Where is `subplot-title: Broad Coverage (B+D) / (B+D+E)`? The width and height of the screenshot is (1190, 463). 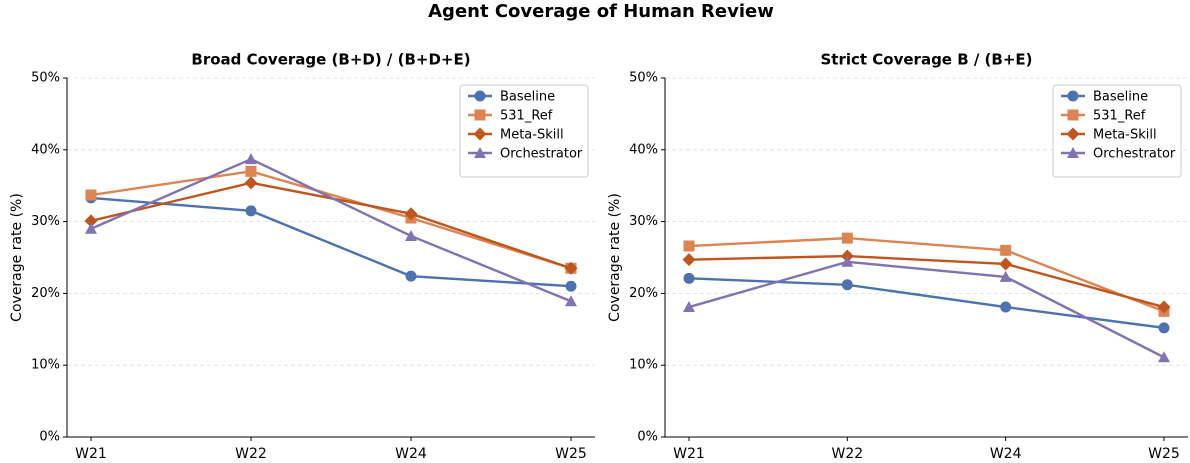 subplot-title: Broad Coverage (B+D) / (B+D+E) is located at coordinates (330, 60).